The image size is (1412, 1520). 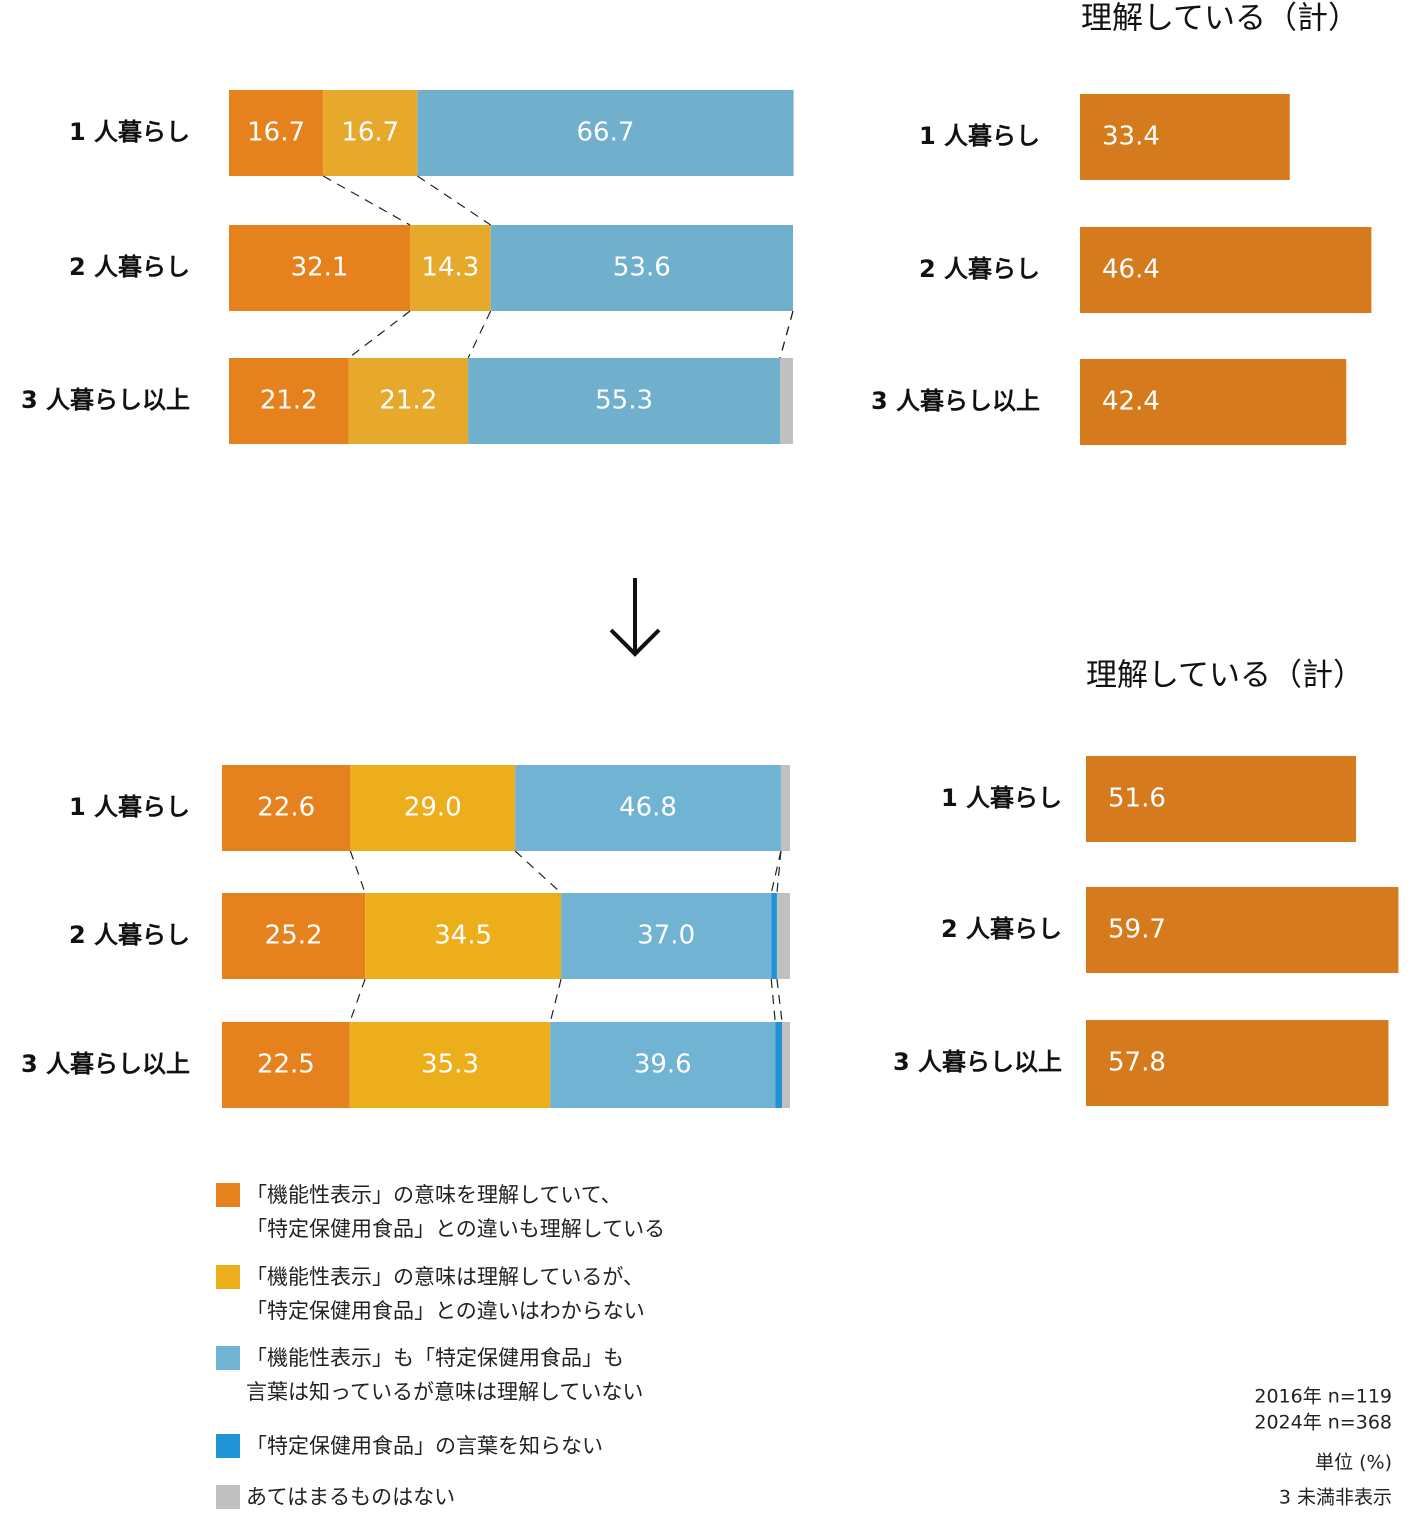 I want to click on value-label: 55.3, so click(x=624, y=401).